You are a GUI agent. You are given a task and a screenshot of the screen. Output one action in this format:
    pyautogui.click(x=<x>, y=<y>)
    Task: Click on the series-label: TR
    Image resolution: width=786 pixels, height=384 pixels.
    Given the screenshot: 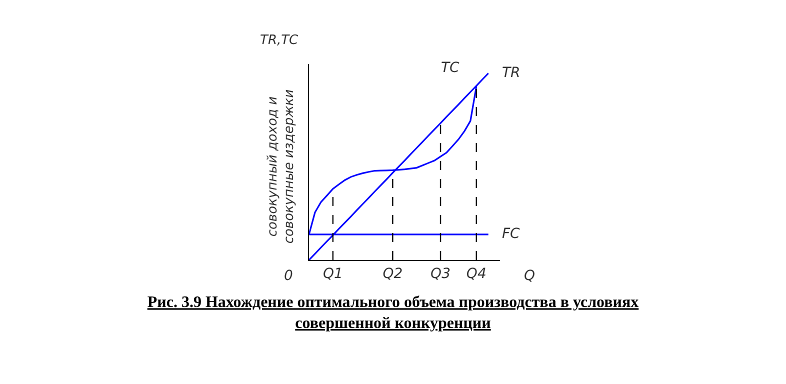 What is the action you would take?
    pyautogui.click(x=511, y=73)
    